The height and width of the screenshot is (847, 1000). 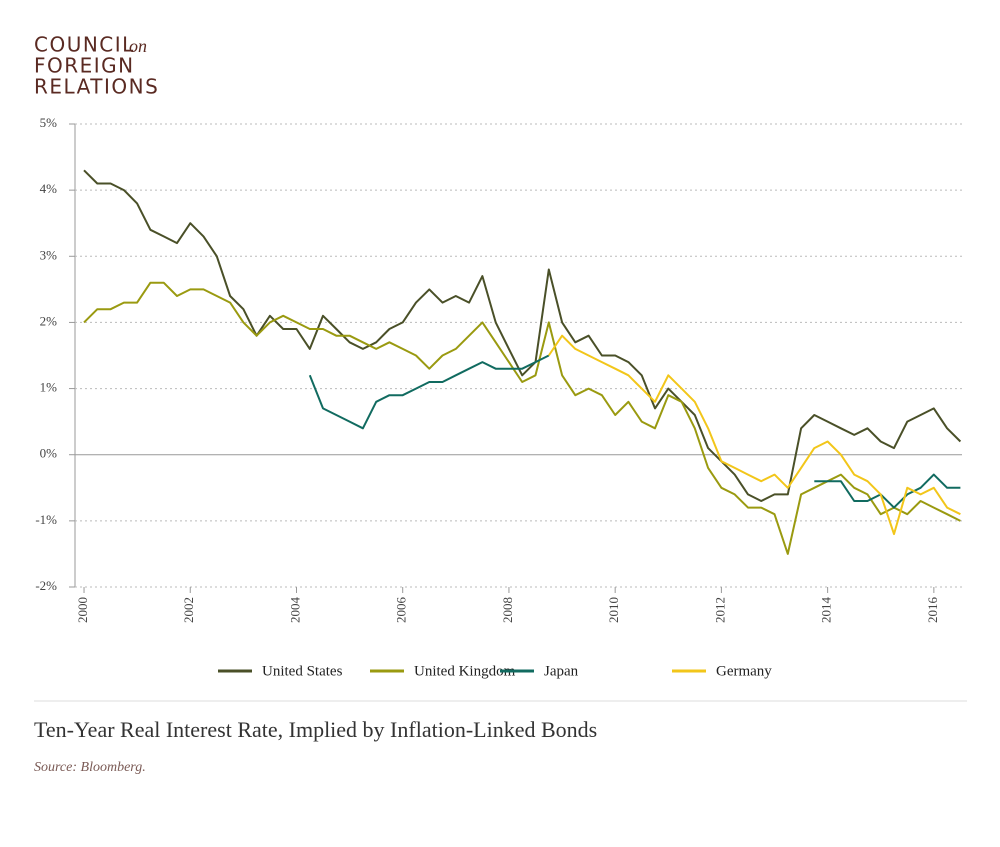 What do you see at coordinates (49, 387) in the screenshot?
I see `y-tick-label: 1%` at bounding box center [49, 387].